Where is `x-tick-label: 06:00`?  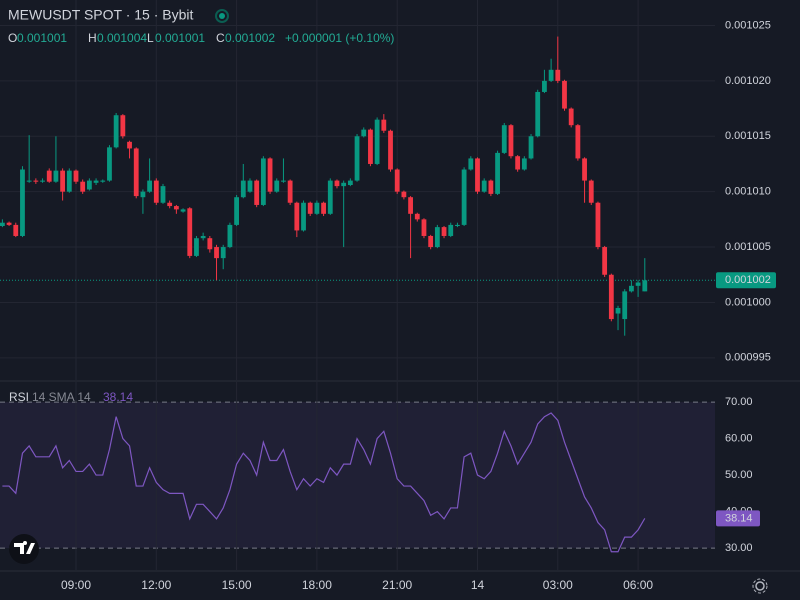
x-tick-label: 06:00 is located at coordinates (638, 585).